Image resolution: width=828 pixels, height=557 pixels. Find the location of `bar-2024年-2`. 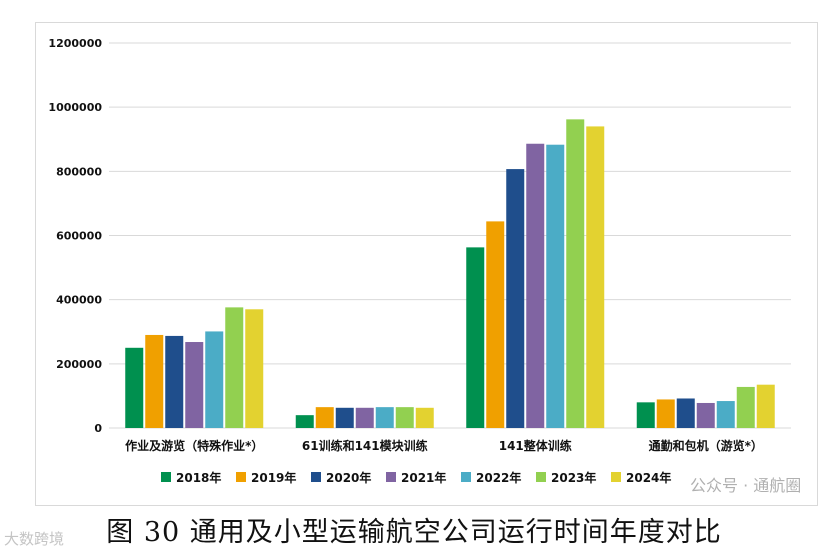

bar-2024年-2 is located at coordinates (595, 277).